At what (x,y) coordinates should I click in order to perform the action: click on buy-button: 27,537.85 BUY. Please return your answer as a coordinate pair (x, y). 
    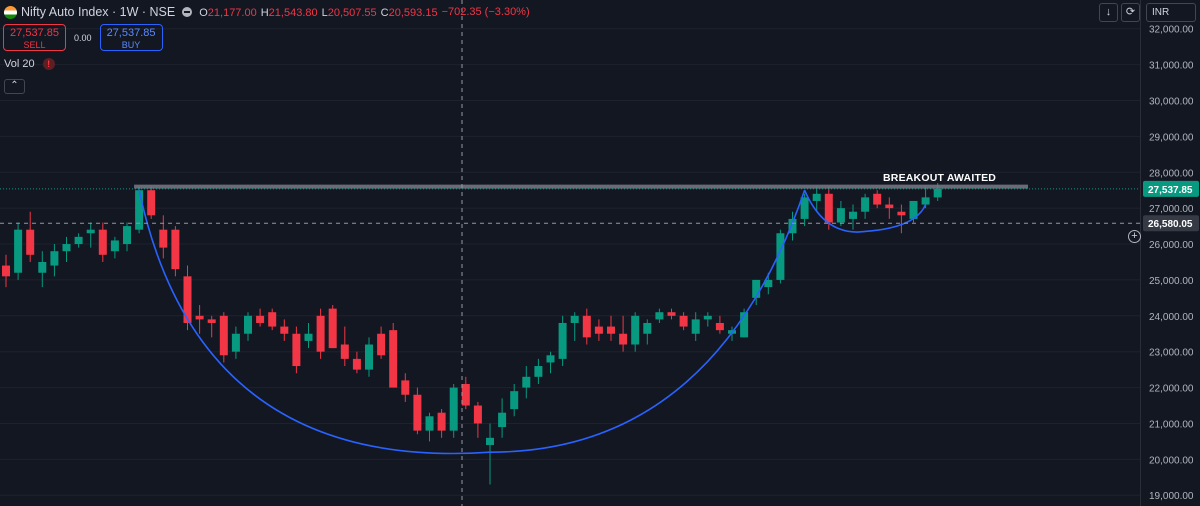
    Looking at the image, I should click on (131, 37).